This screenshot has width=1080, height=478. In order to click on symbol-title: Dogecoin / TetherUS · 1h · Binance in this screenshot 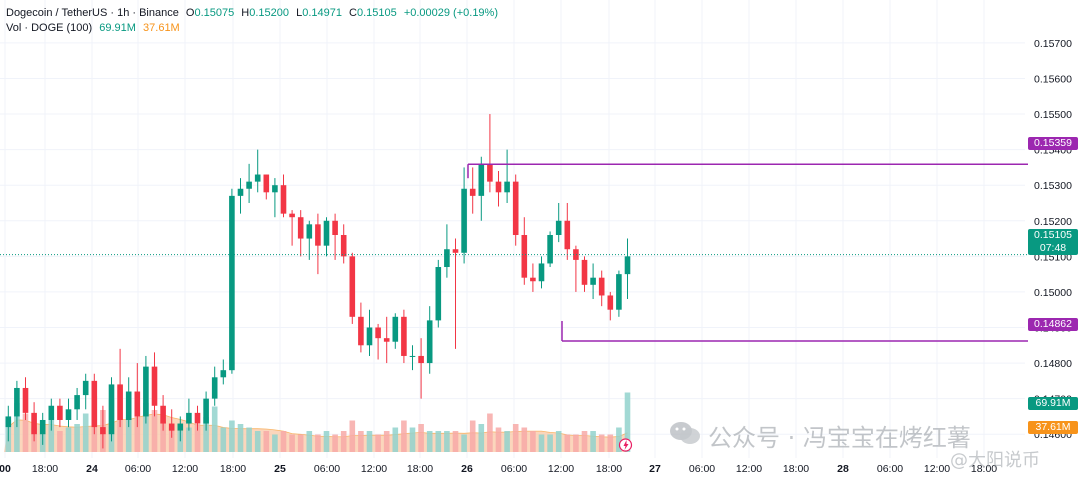, I will do `click(92, 13)`.